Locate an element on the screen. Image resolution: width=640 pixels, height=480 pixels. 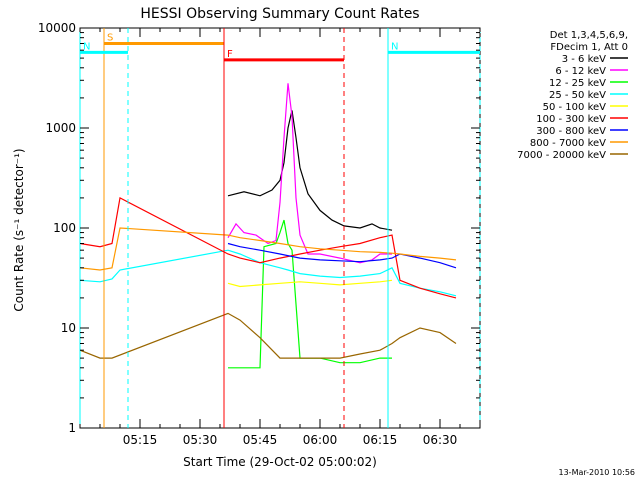
y-tick-label: 1000 is located at coordinates (60, 128).